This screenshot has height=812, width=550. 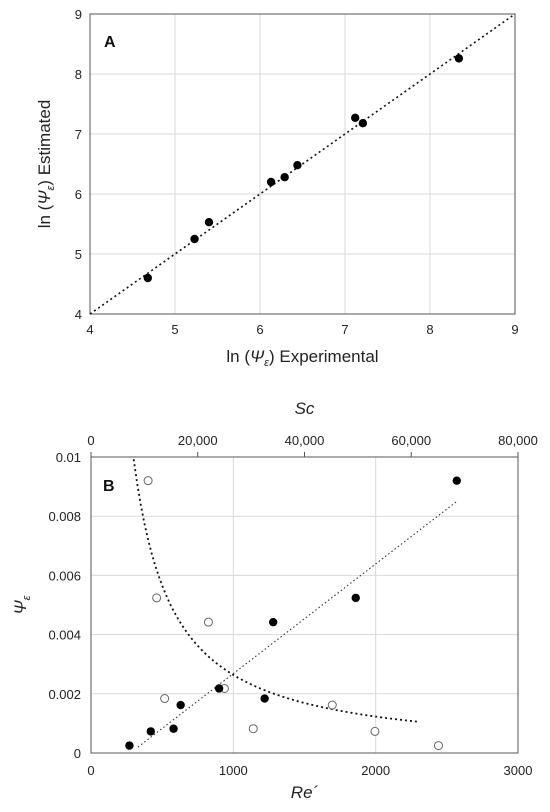 I want to click on y-tick-label: 0.004, so click(x=64, y=635).